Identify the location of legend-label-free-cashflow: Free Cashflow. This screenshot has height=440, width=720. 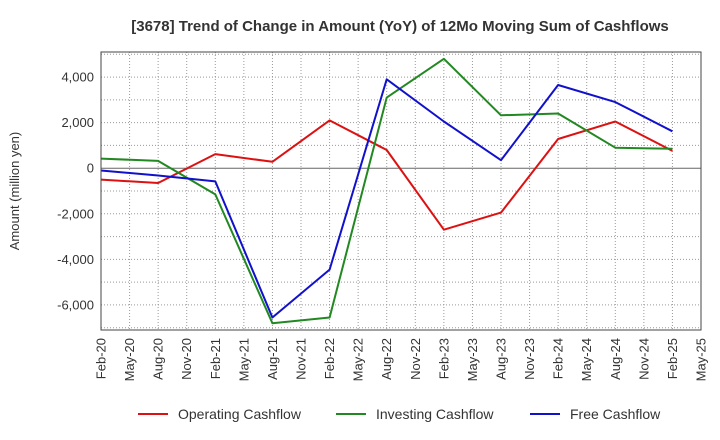
(615, 414).